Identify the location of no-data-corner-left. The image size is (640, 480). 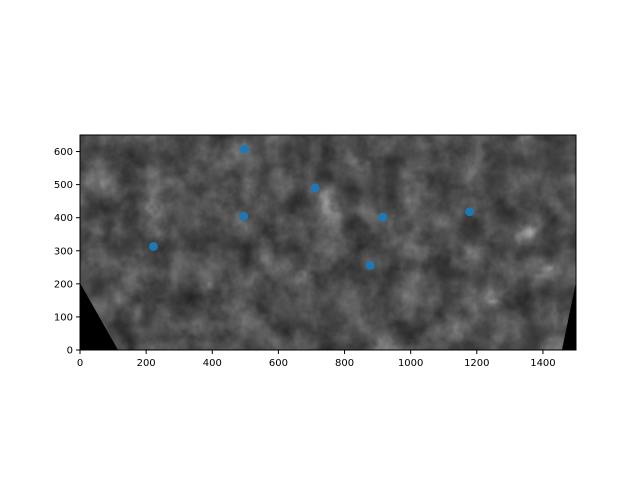
(99, 316).